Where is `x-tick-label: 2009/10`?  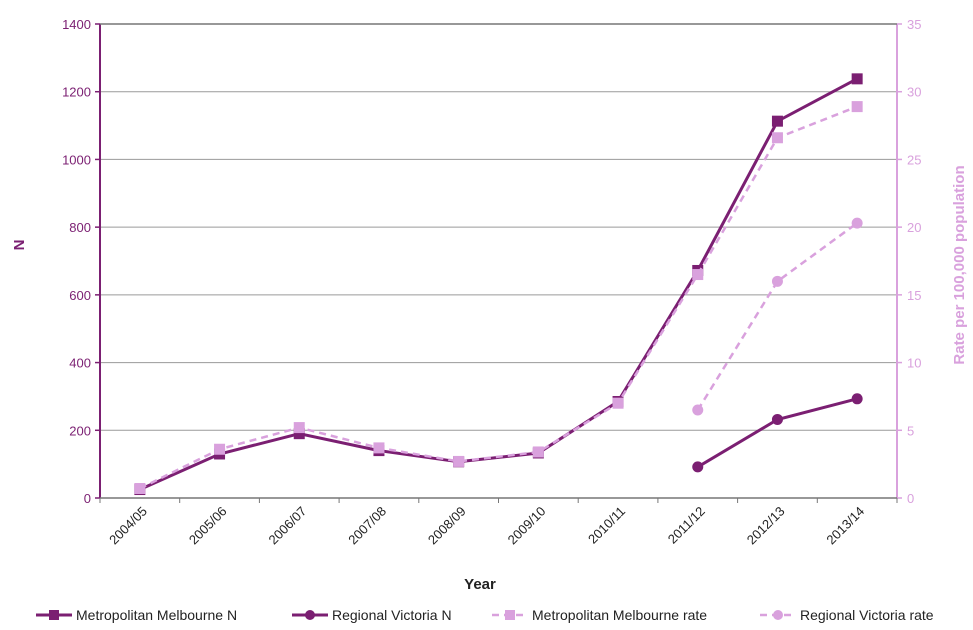
x-tick-label: 2009/10 is located at coordinates (527, 526).